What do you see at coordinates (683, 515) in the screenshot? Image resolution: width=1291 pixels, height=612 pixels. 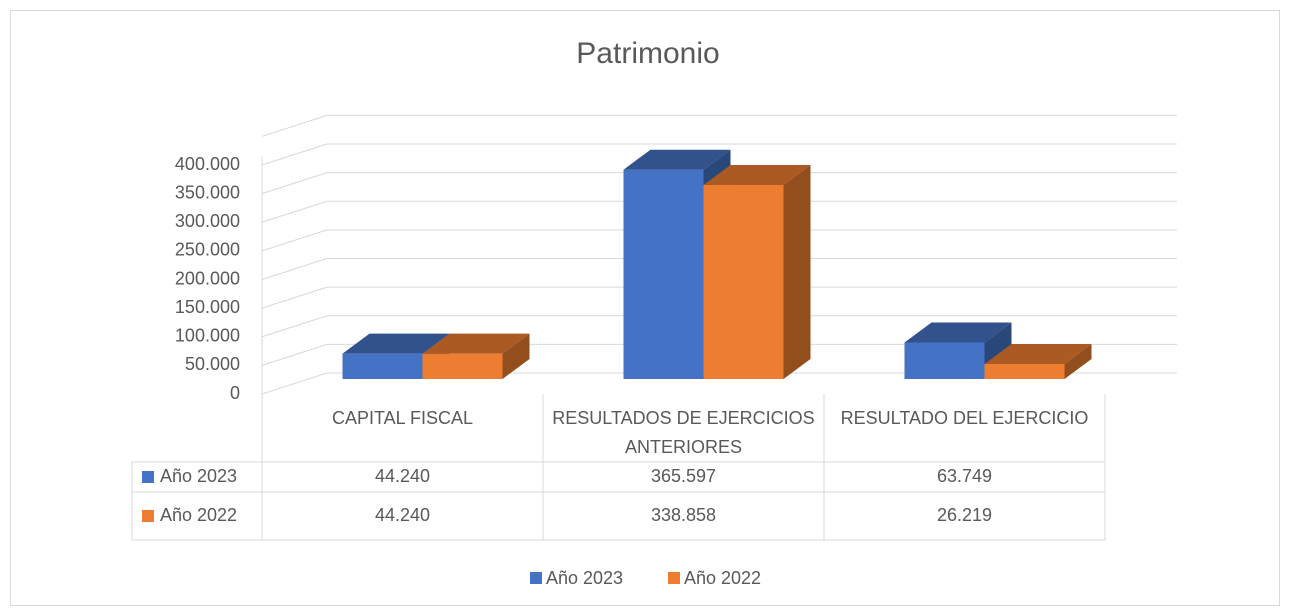 I see `table-value: 338.858` at bounding box center [683, 515].